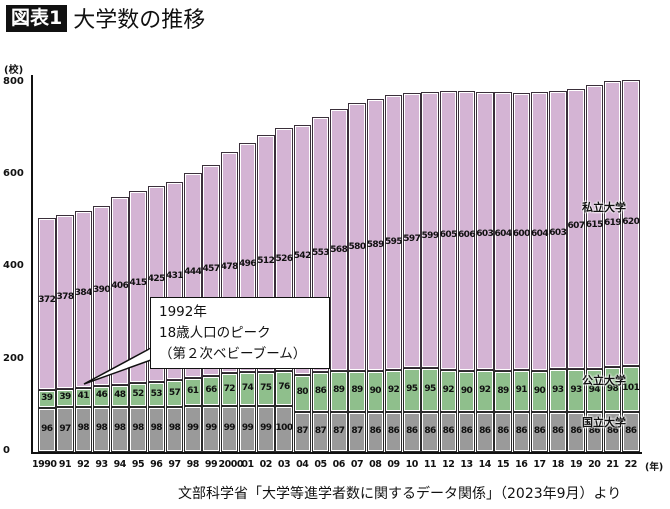 Image resolution: width=670 pixels, height=509 pixels. I want to click on x-tick-label: 2000, so click(231, 464).